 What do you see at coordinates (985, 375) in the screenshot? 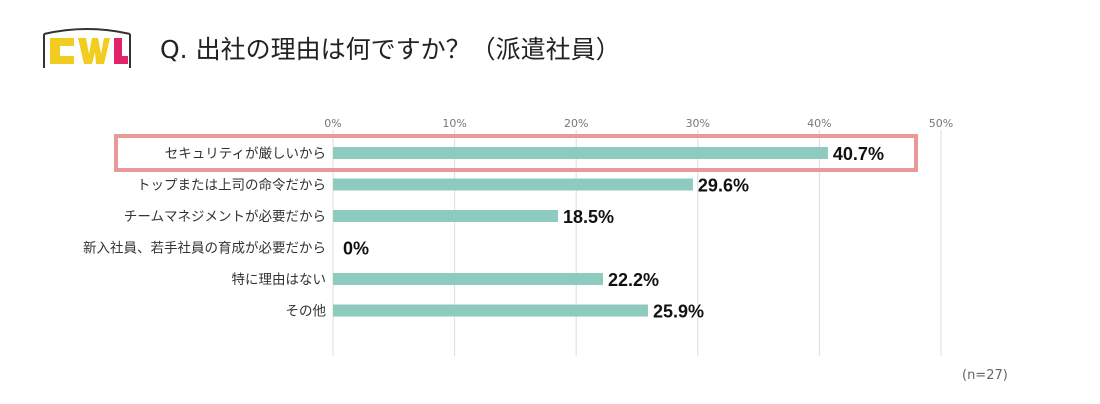
I see `sample-size-note: (n=27)` at bounding box center [985, 375].